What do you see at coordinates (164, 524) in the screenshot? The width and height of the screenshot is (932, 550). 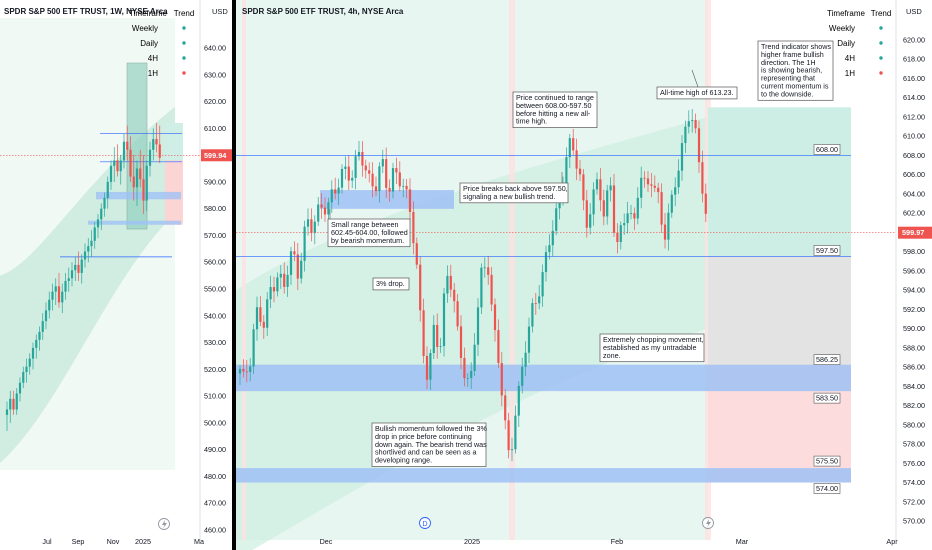 I see `weekly-lightning-icon` at bounding box center [164, 524].